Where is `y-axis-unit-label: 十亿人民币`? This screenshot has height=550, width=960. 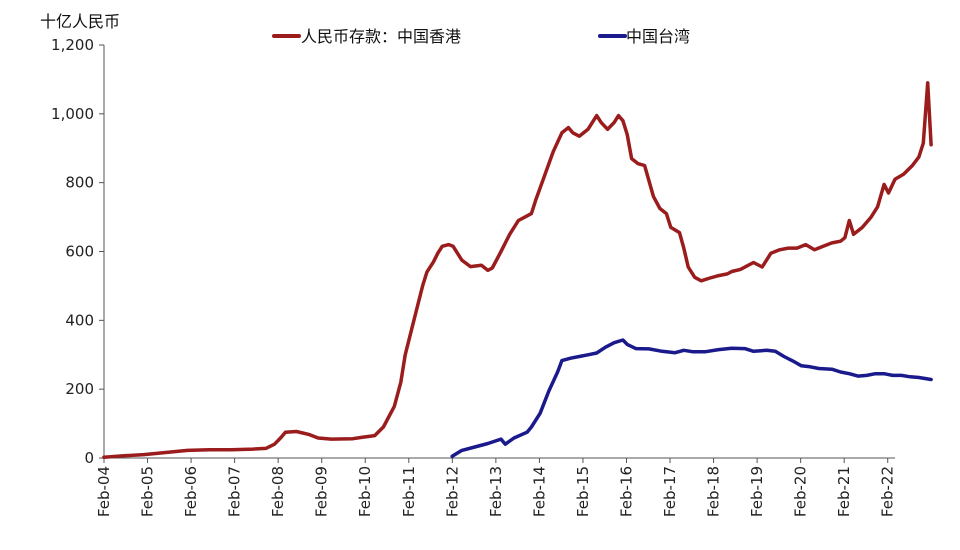
y-axis-unit-label: 十亿人民币 is located at coordinates (80, 21).